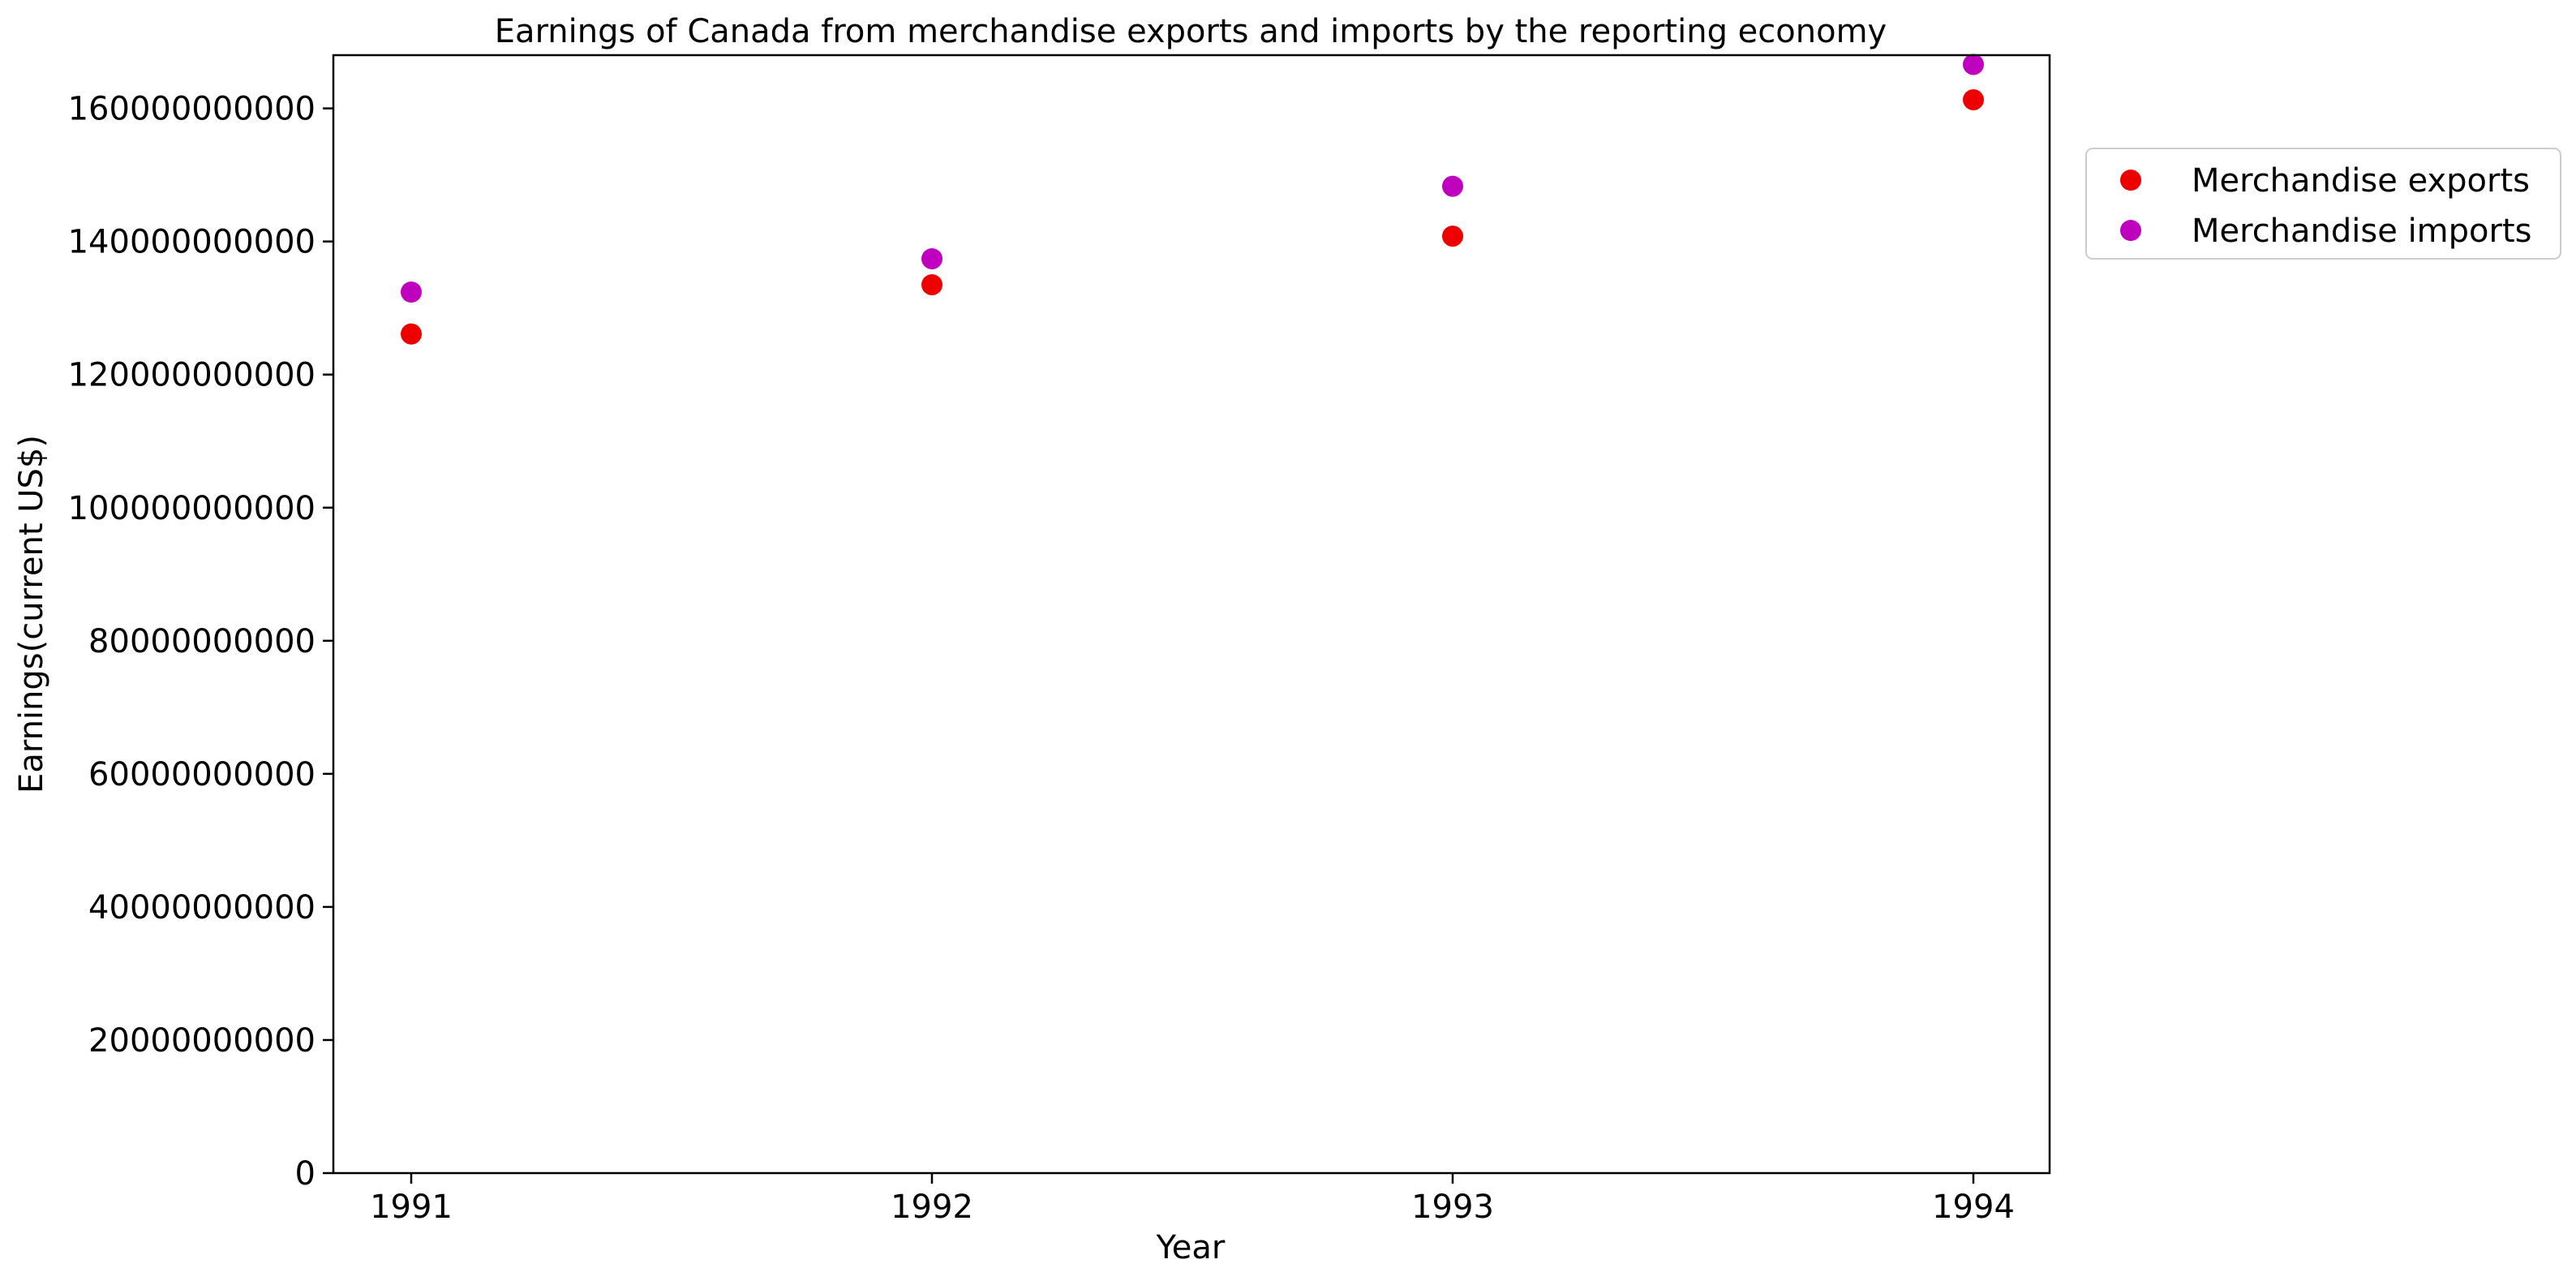 The width and height of the screenshot is (2576, 1281). Describe the element at coordinates (192, 375) in the screenshot. I see `y-tick-label: 120000000000` at that location.